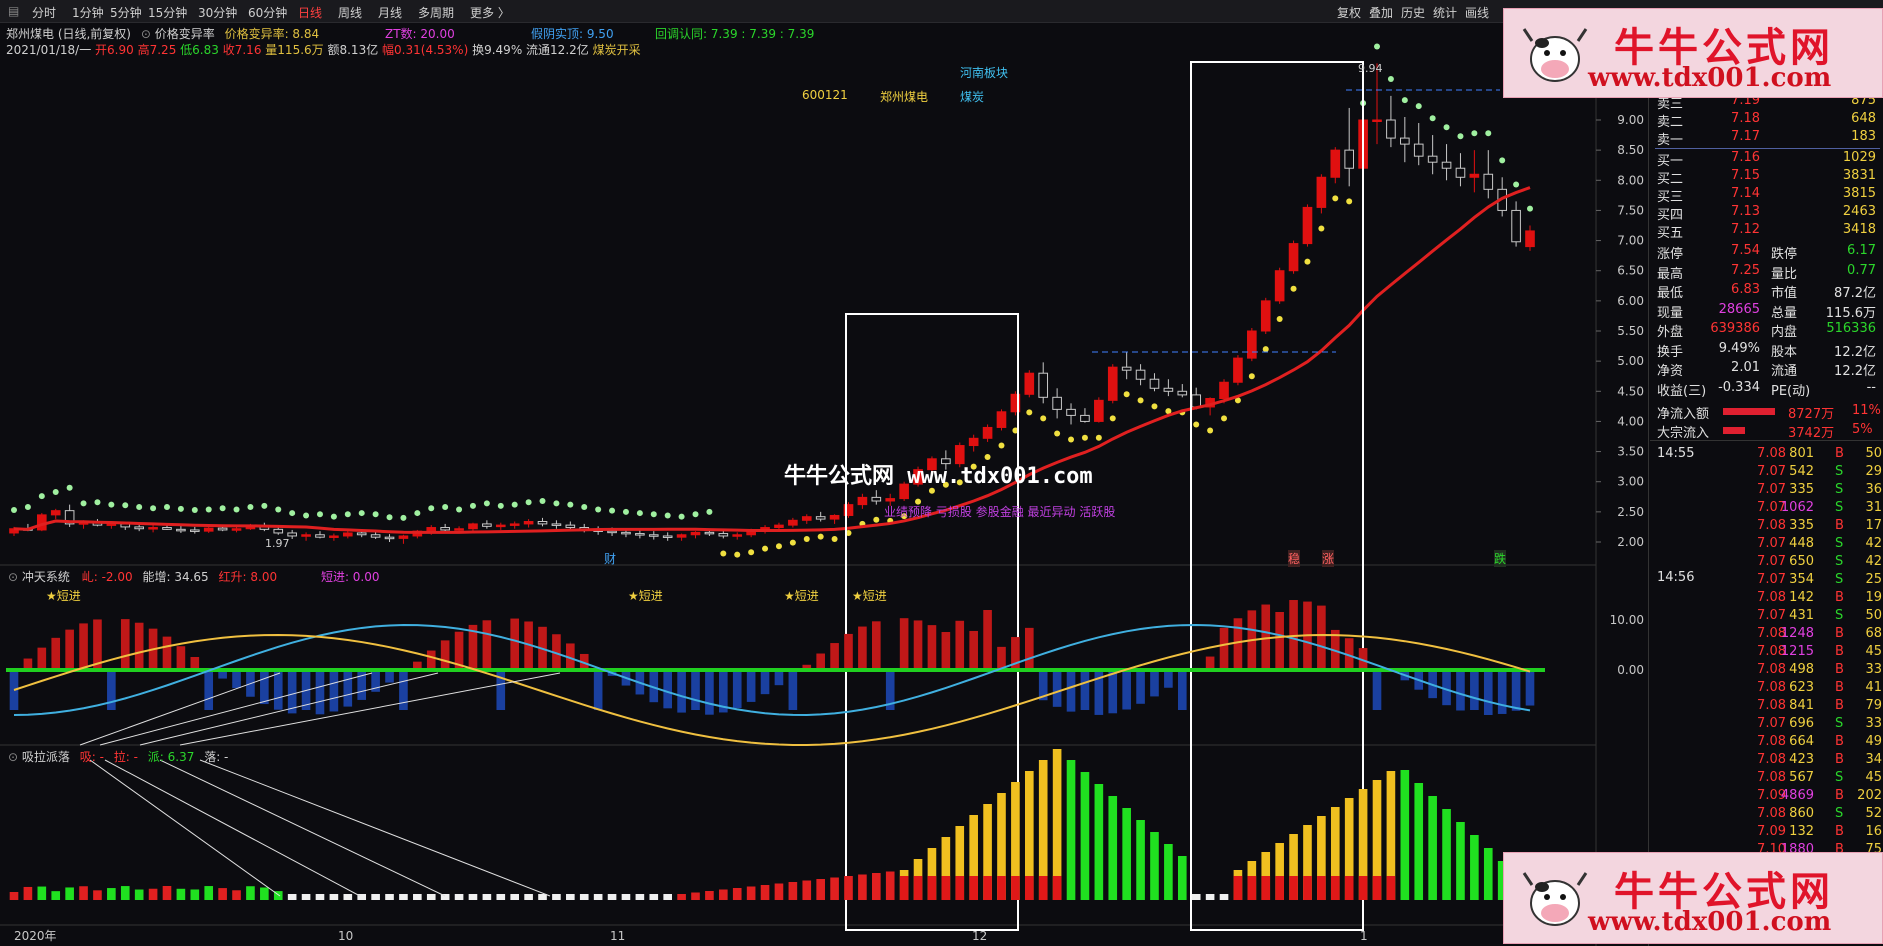 This screenshot has height=946, width=1883. Describe the element at coordinates (145, 34) in the screenshot. I see `indicator-toggle-icon: ⊙` at that location.